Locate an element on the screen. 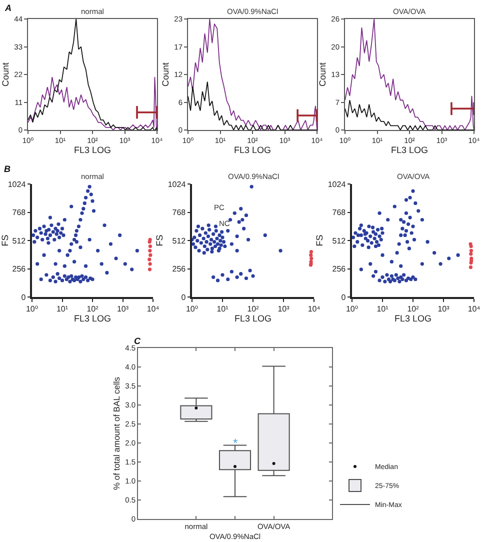  text: C is located at coordinates (137, 341).